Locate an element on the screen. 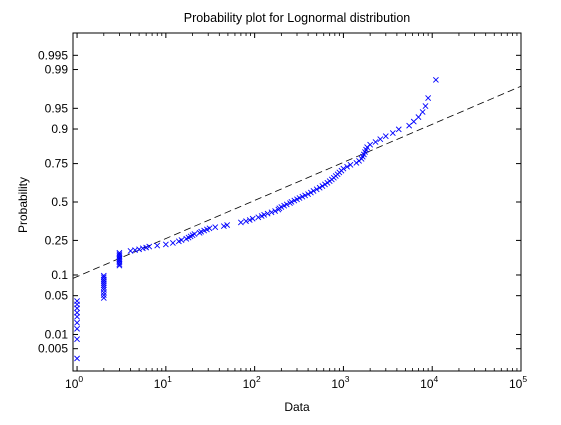 This screenshot has width=561, height=425. y-tick-label: 0.05 is located at coordinates (57, 296).